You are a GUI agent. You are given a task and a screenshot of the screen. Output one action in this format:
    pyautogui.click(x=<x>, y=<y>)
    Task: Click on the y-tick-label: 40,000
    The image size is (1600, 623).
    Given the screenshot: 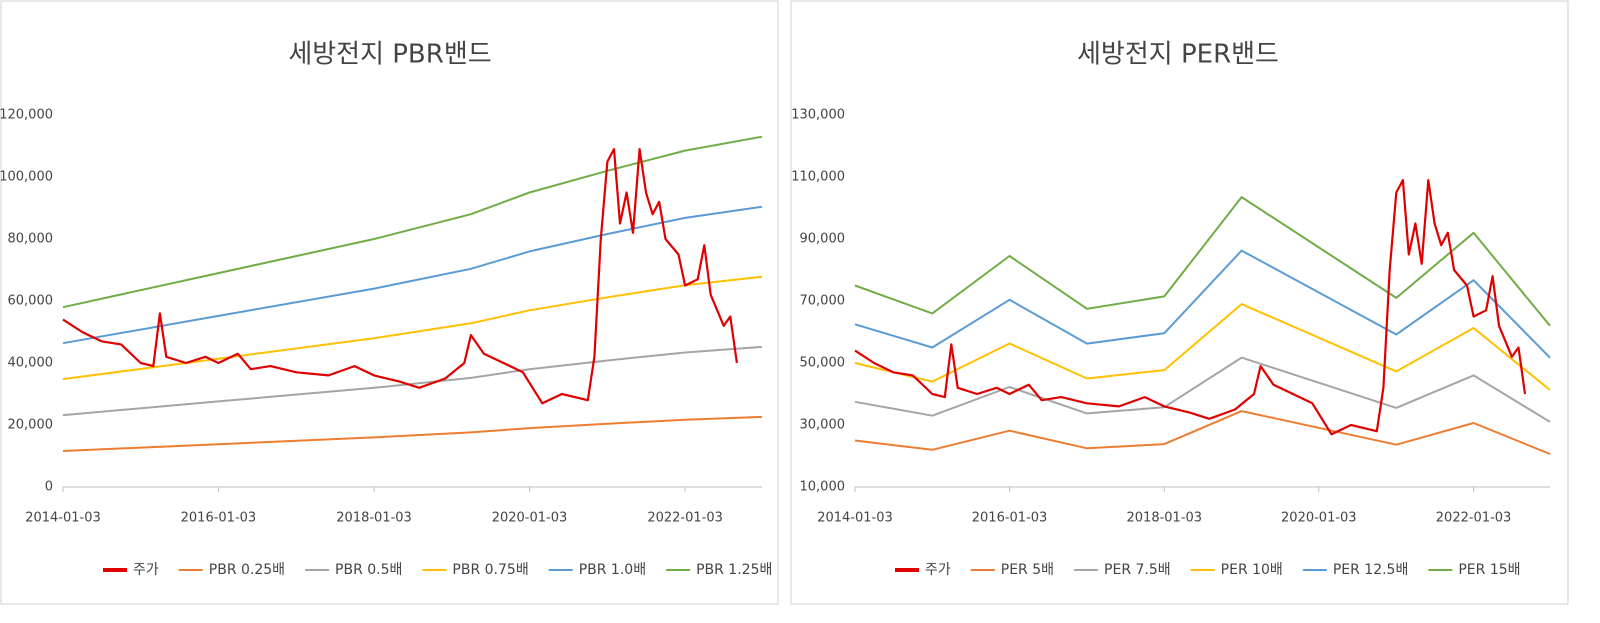 What is the action you would take?
    pyautogui.click(x=31, y=363)
    